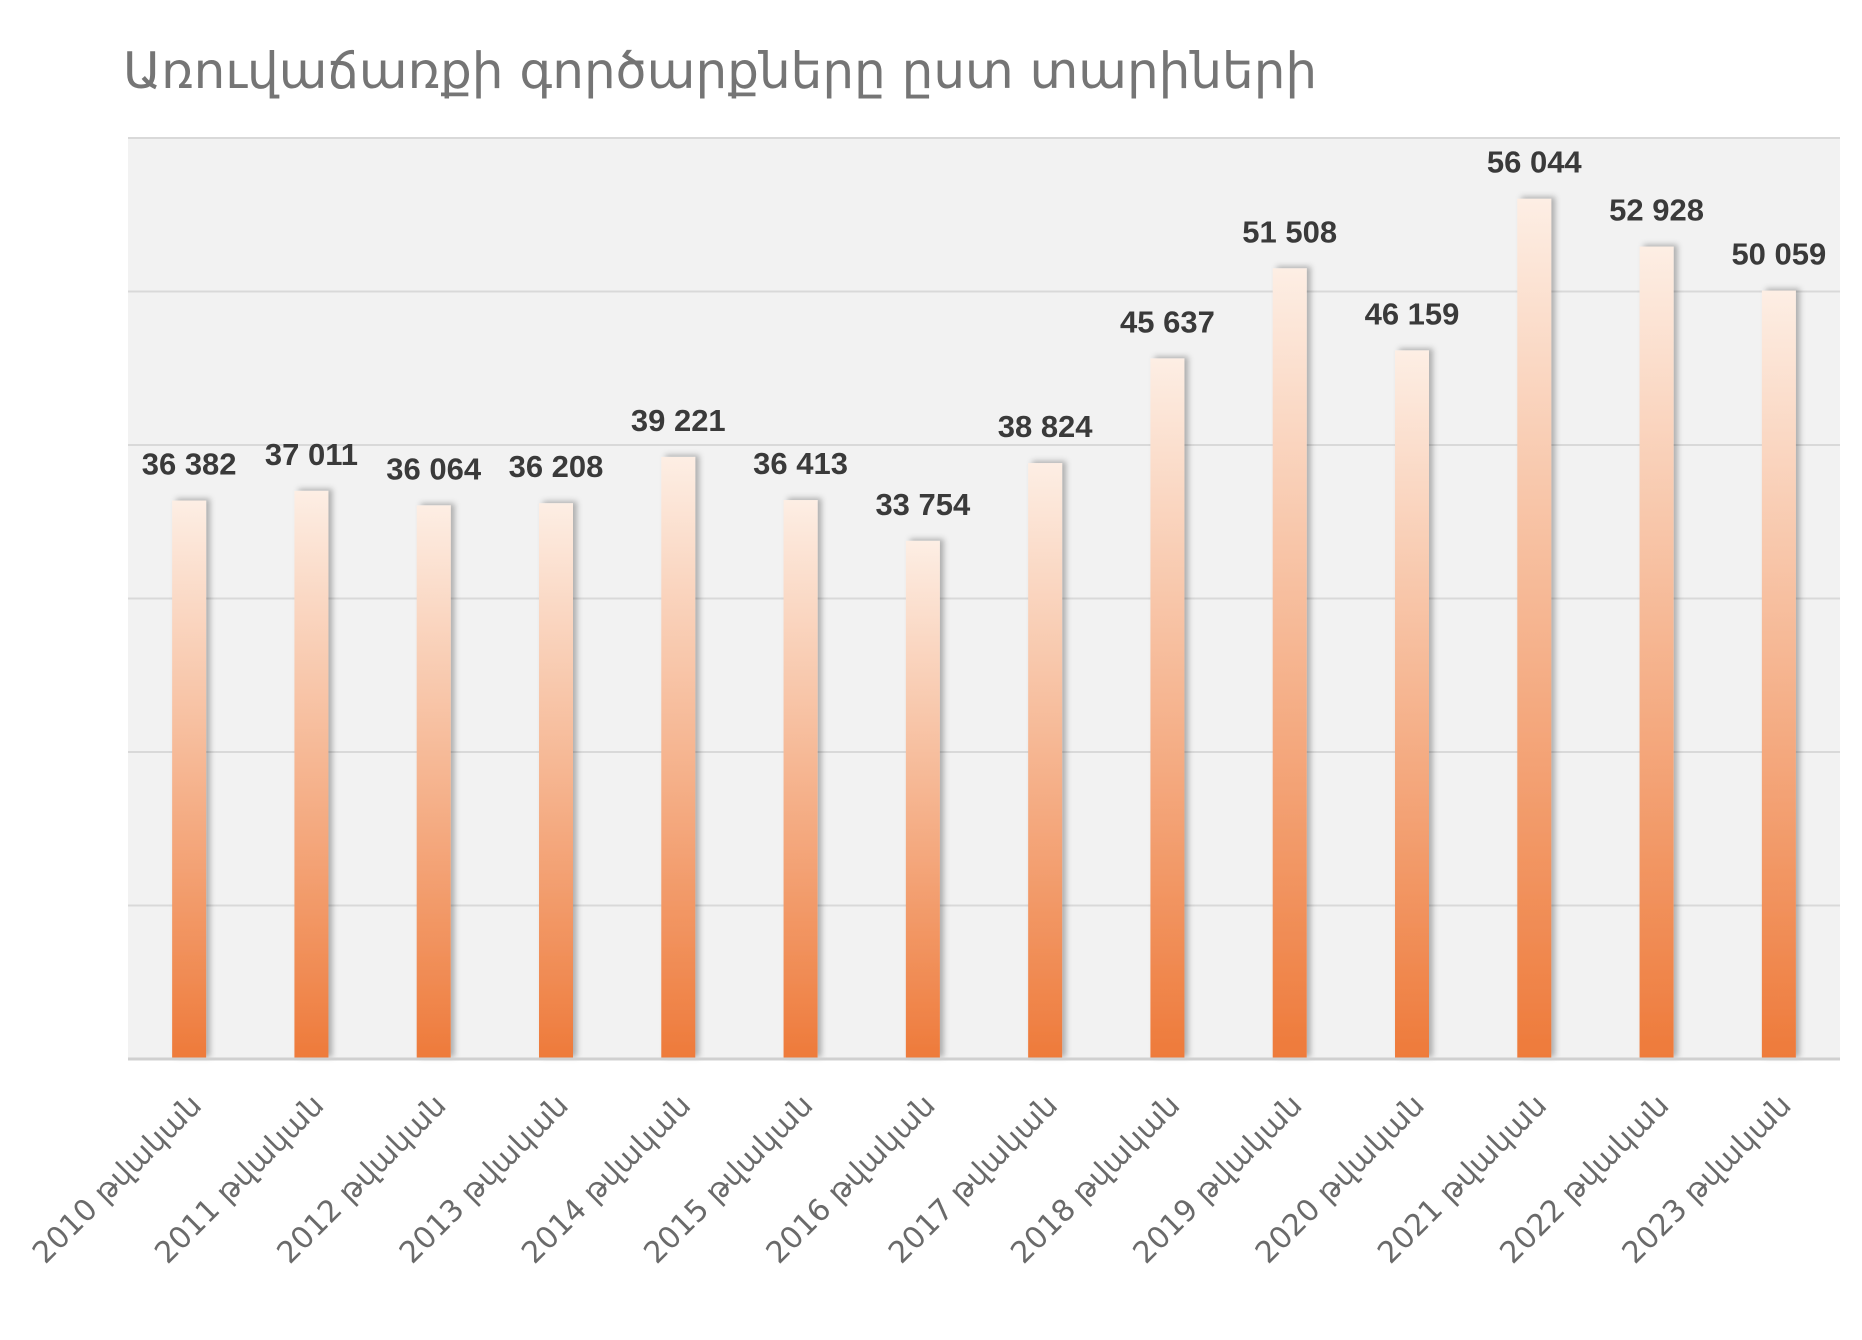  Describe the element at coordinates (1778, 254) in the screenshot. I see `data-label-13: 50 059` at that location.